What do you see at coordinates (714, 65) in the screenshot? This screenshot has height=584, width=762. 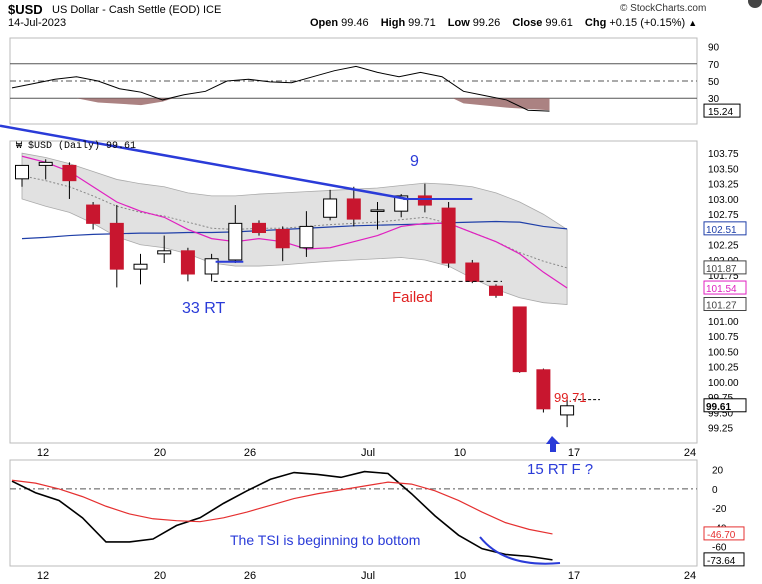 I see `rsi-tick-label: 70` at bounding box center [714, 65].